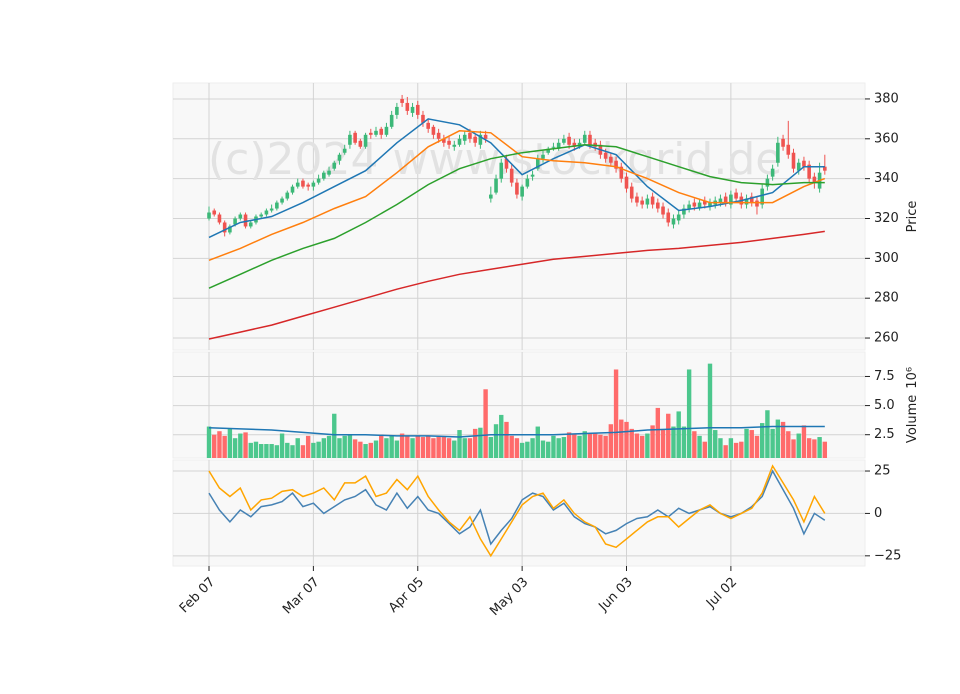  I want to click on x-tick-label: May 03, so click(509, 597).